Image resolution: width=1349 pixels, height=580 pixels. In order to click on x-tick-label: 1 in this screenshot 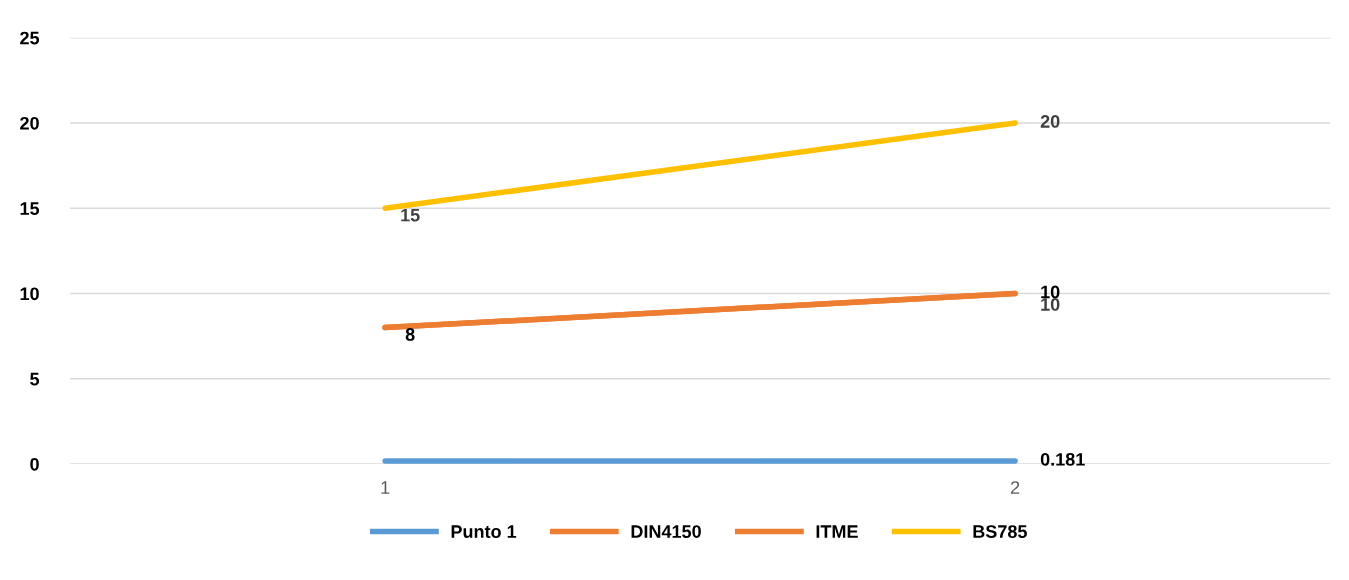, I will do `click(385, 487)`.